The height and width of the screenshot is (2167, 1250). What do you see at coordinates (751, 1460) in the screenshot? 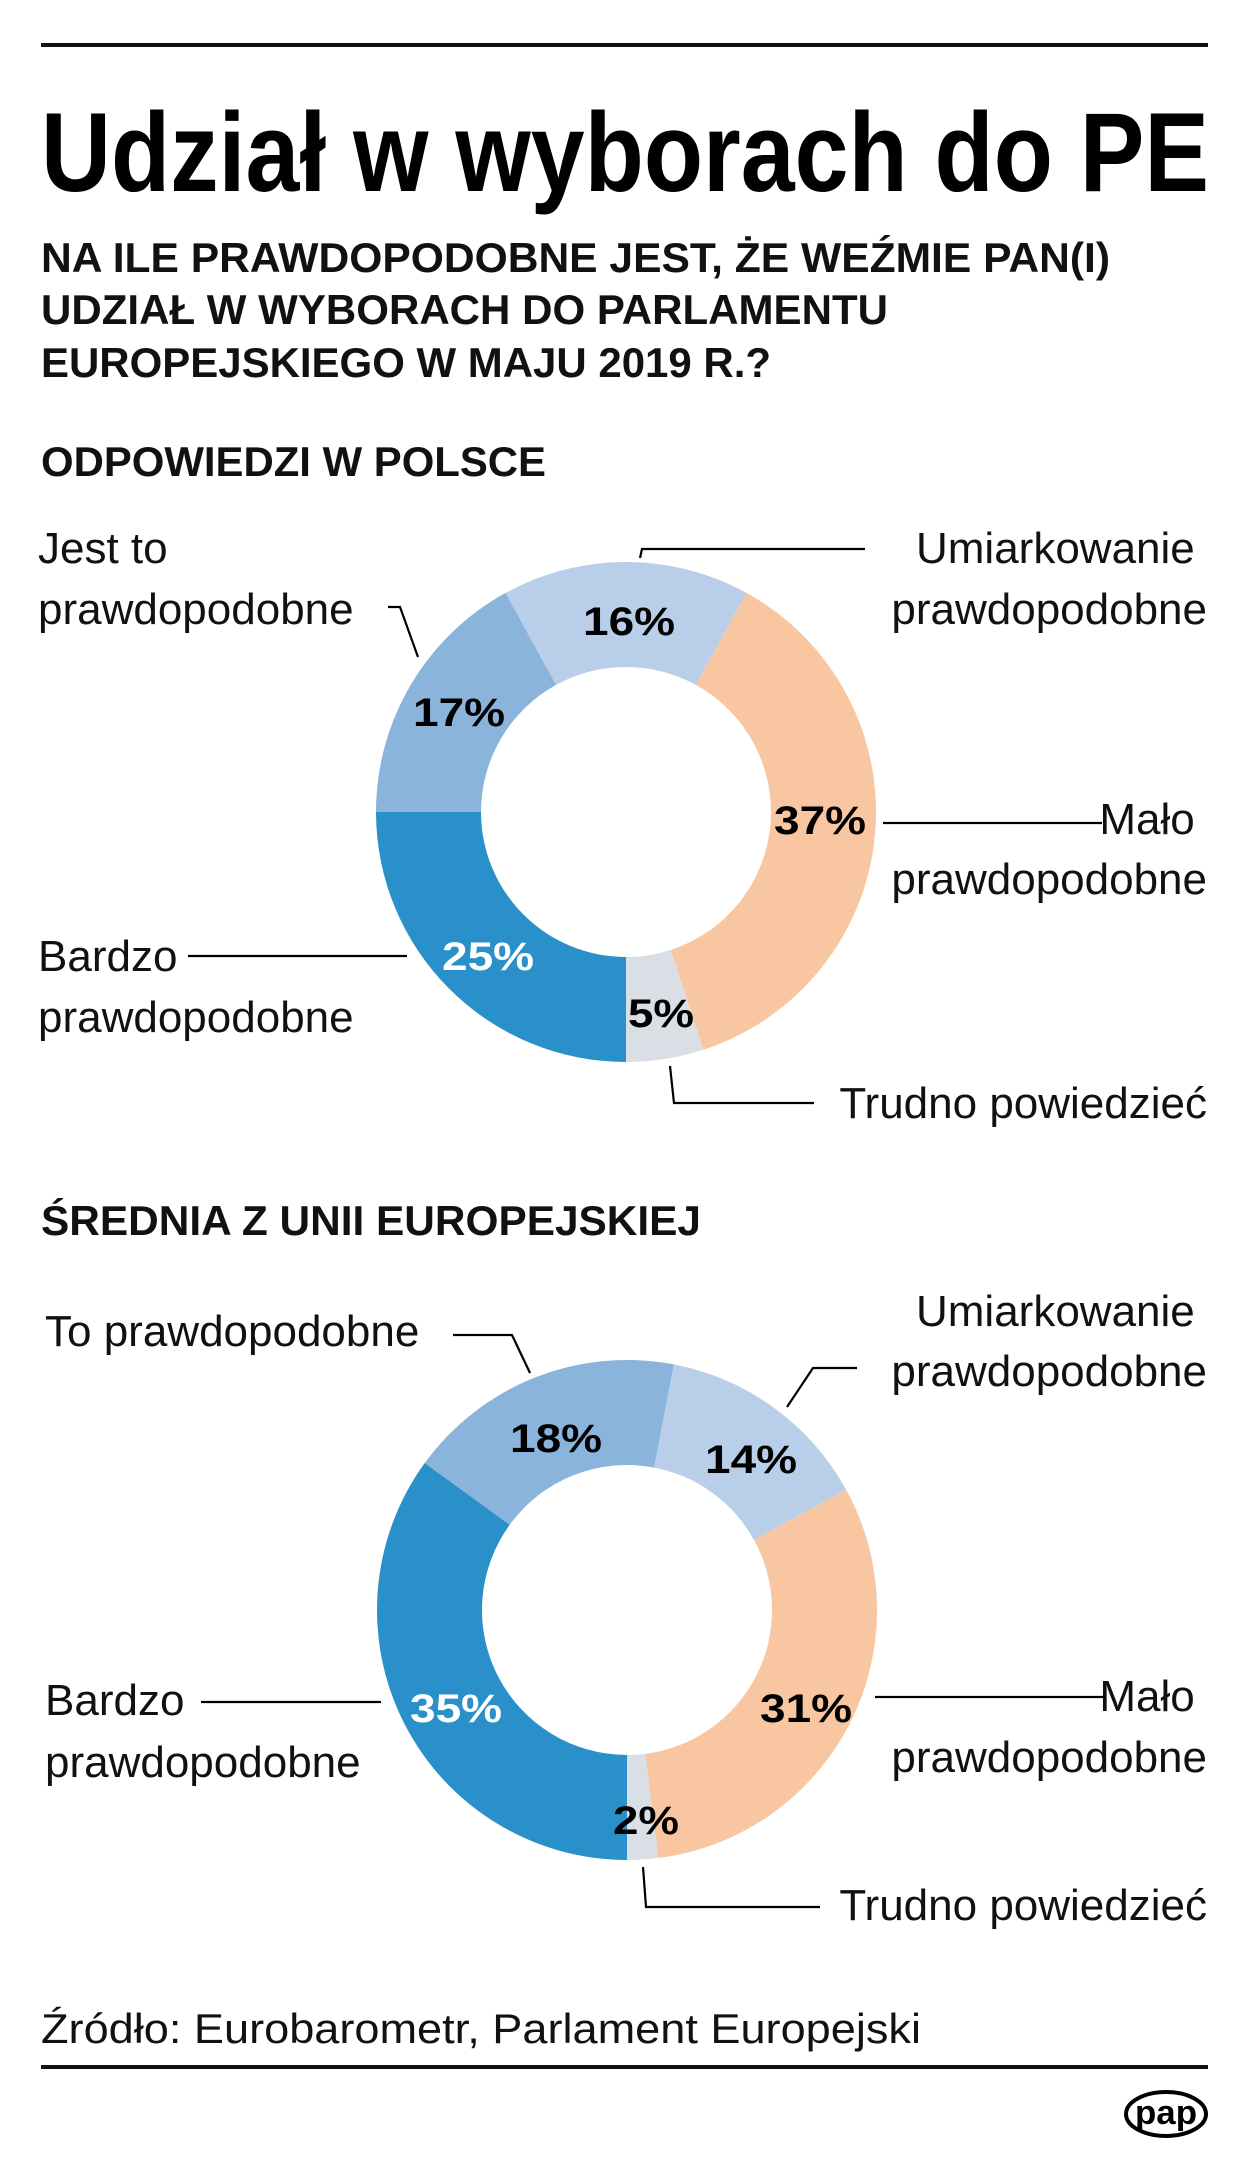
I see `pct-label-umiarkowanie: 14%` at bounding box center [751, 1460].